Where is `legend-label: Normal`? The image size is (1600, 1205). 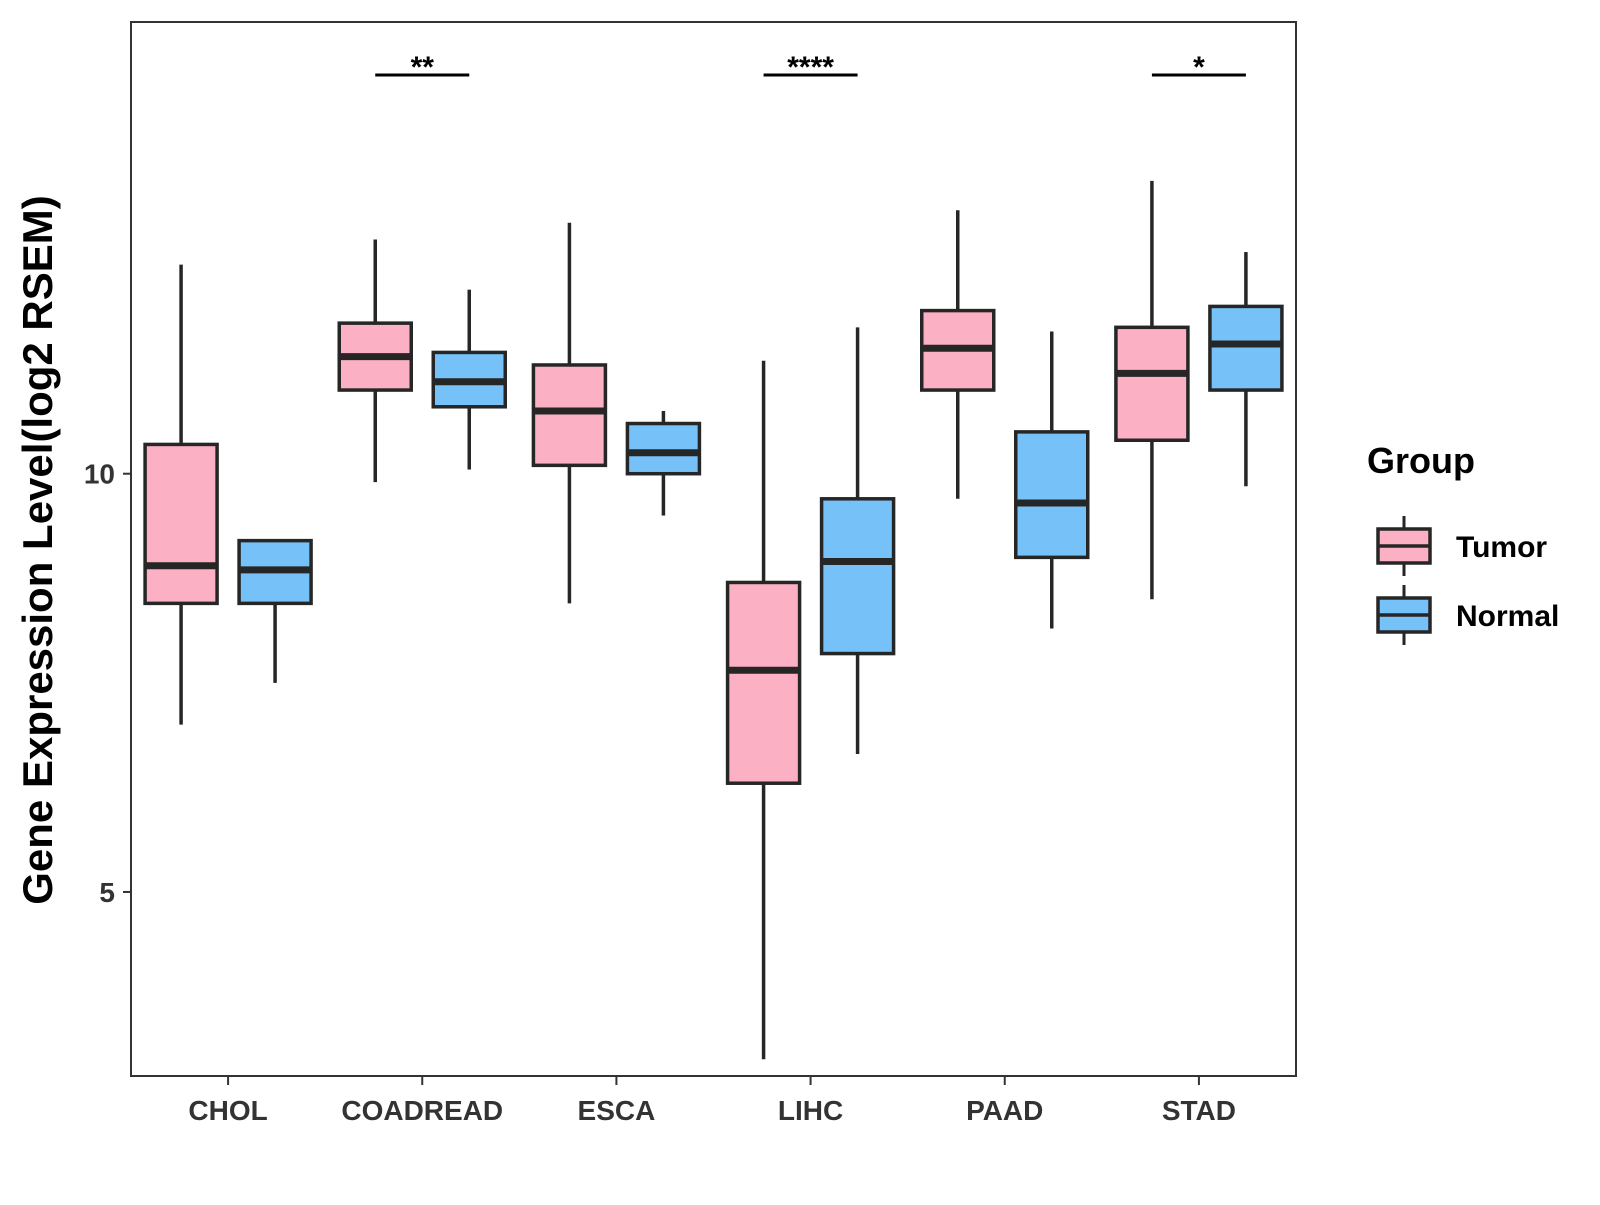 legend-label: Normal is located at coordinates (1507, 616).